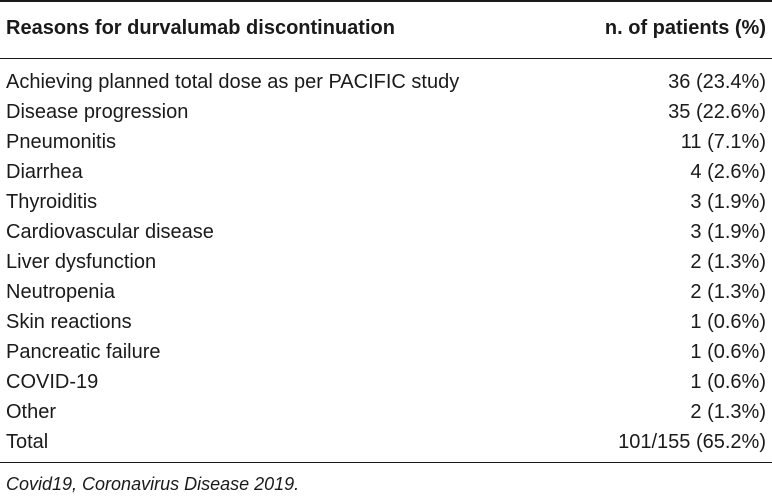 Image resolution: width=772 pixels, height=502 pixels. Describe the element at coordinates (386, 172) in the screenshot. I see `table-row: Diarrhea 4 (2.6%)` at that location.